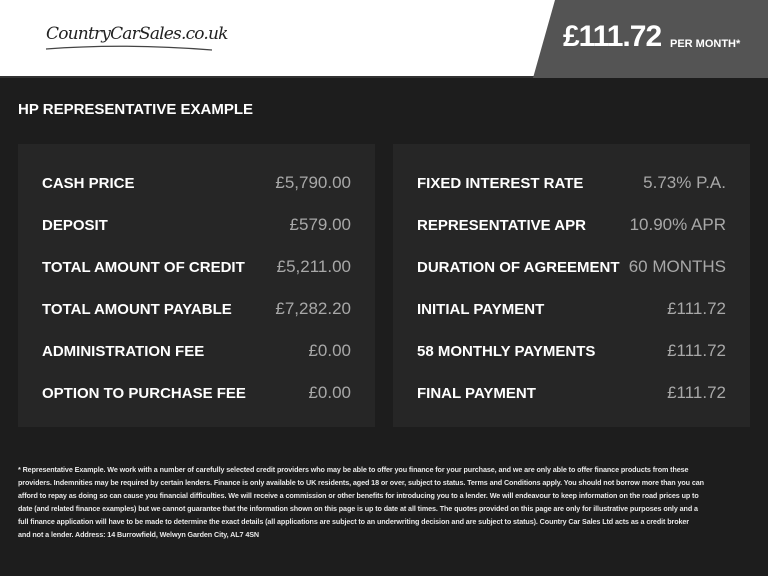 Image resolution: width=768 pixels, height=576 pixels. I want to click on row-value: £579.00, so click(320, 224).